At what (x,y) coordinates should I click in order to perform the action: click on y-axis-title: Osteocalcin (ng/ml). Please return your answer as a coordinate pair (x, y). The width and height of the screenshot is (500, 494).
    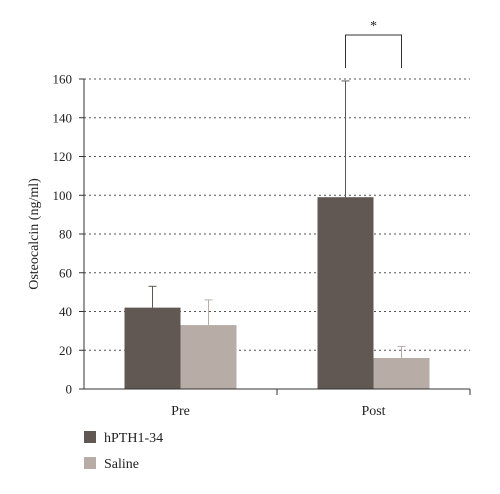
    Looking at the image, I should click on (34, 234).